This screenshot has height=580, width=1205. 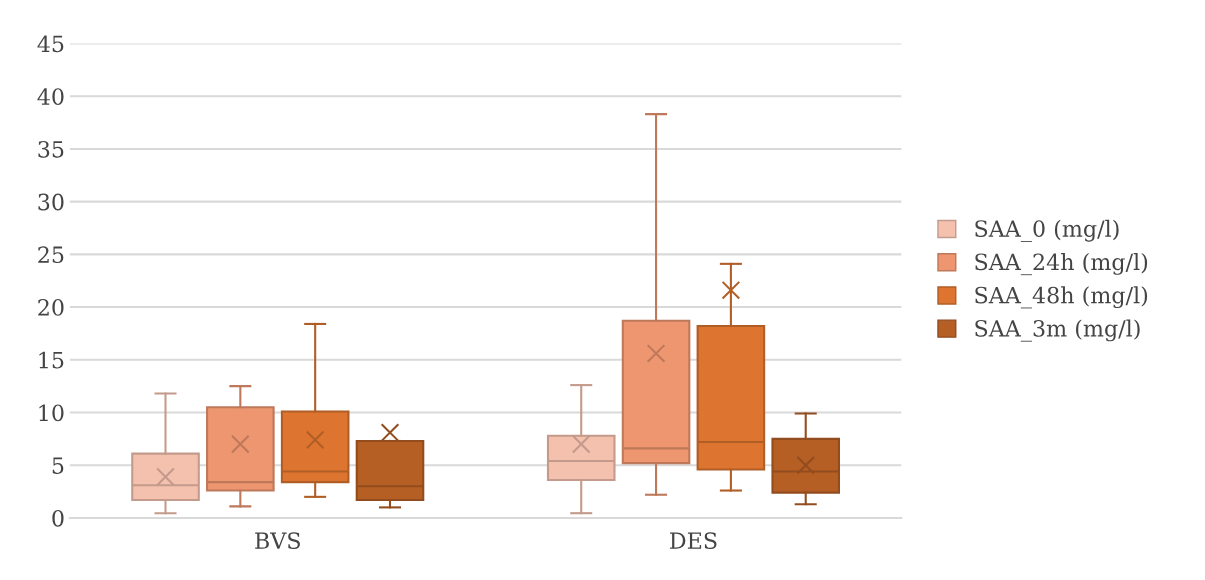 I want to click on legend-label: SAA_24h (mg/l), so click(x=1061, y=264).